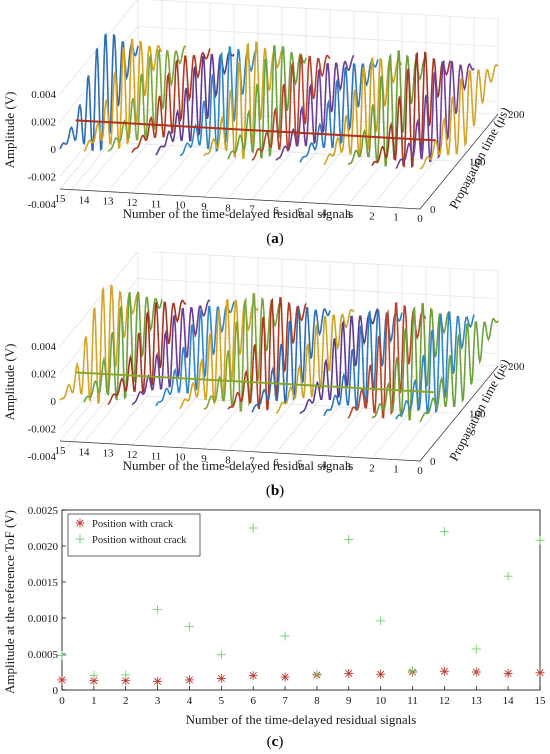 This screenshot has height=754, width=550. Describe the element at coordinates (275, 742) in the screenshot. I see `panel-c-caption: (c)` at that location.